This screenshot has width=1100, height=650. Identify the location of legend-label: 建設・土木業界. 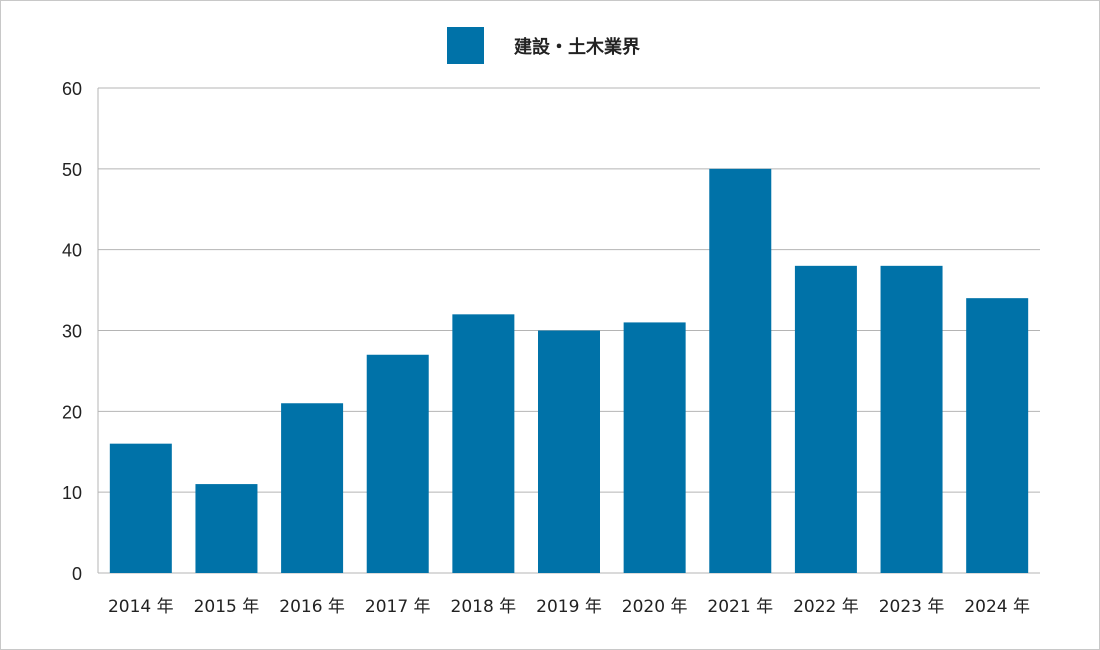
(577, 47).